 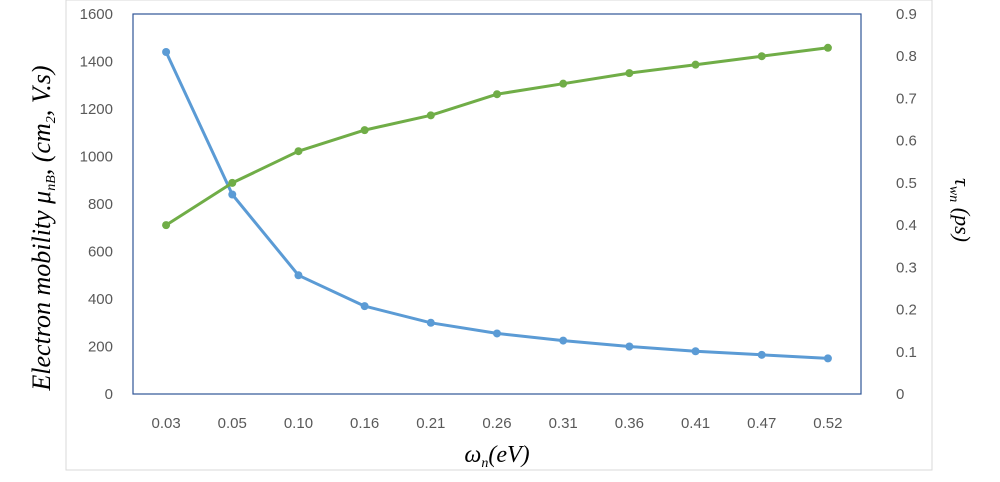 What do you see at coordinates (430, 423) in the screenshot?
I see `x-tick-label: 0.21` at bounding box center [430, 423].